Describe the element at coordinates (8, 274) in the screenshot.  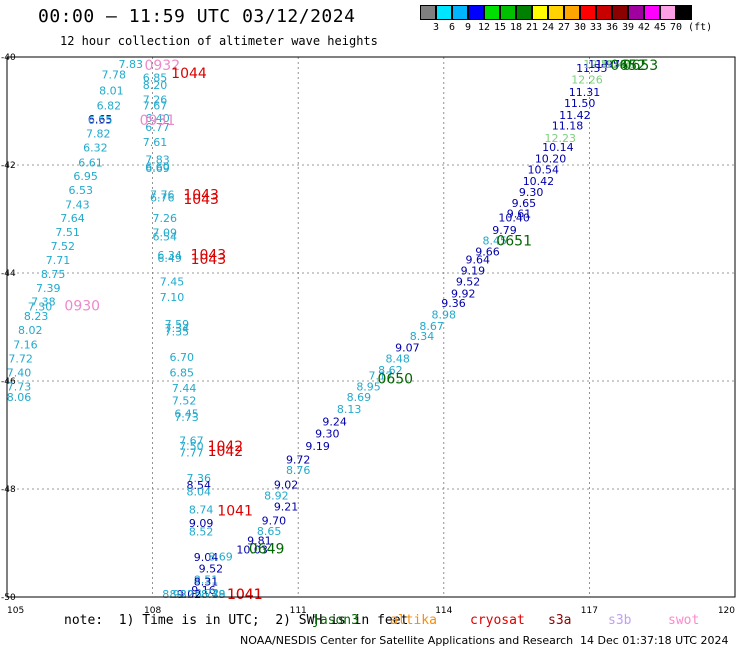
I see `lat-tick-label: -44` at that location.